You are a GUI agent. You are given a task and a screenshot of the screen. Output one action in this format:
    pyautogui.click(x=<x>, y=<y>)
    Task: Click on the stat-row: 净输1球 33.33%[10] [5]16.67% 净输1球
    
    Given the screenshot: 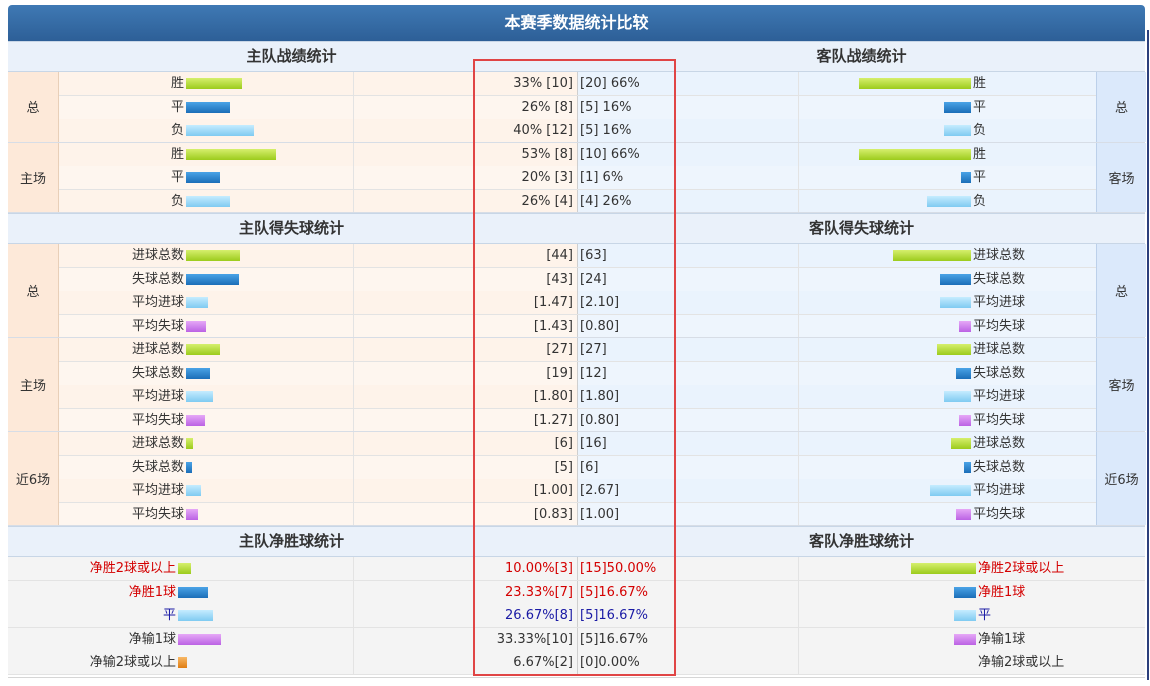 What is the action you would take?
    pyautogui.click(x=576, y=639)
    